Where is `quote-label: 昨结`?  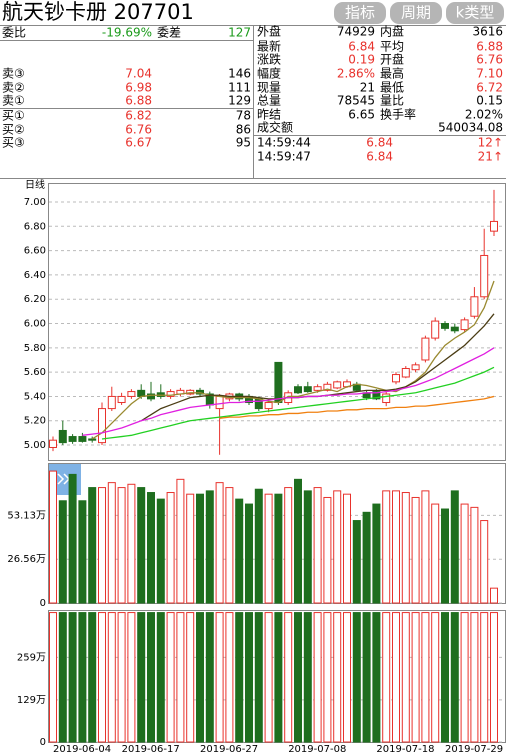
quote-label: 昨结 is located at coordinates (269, 115).